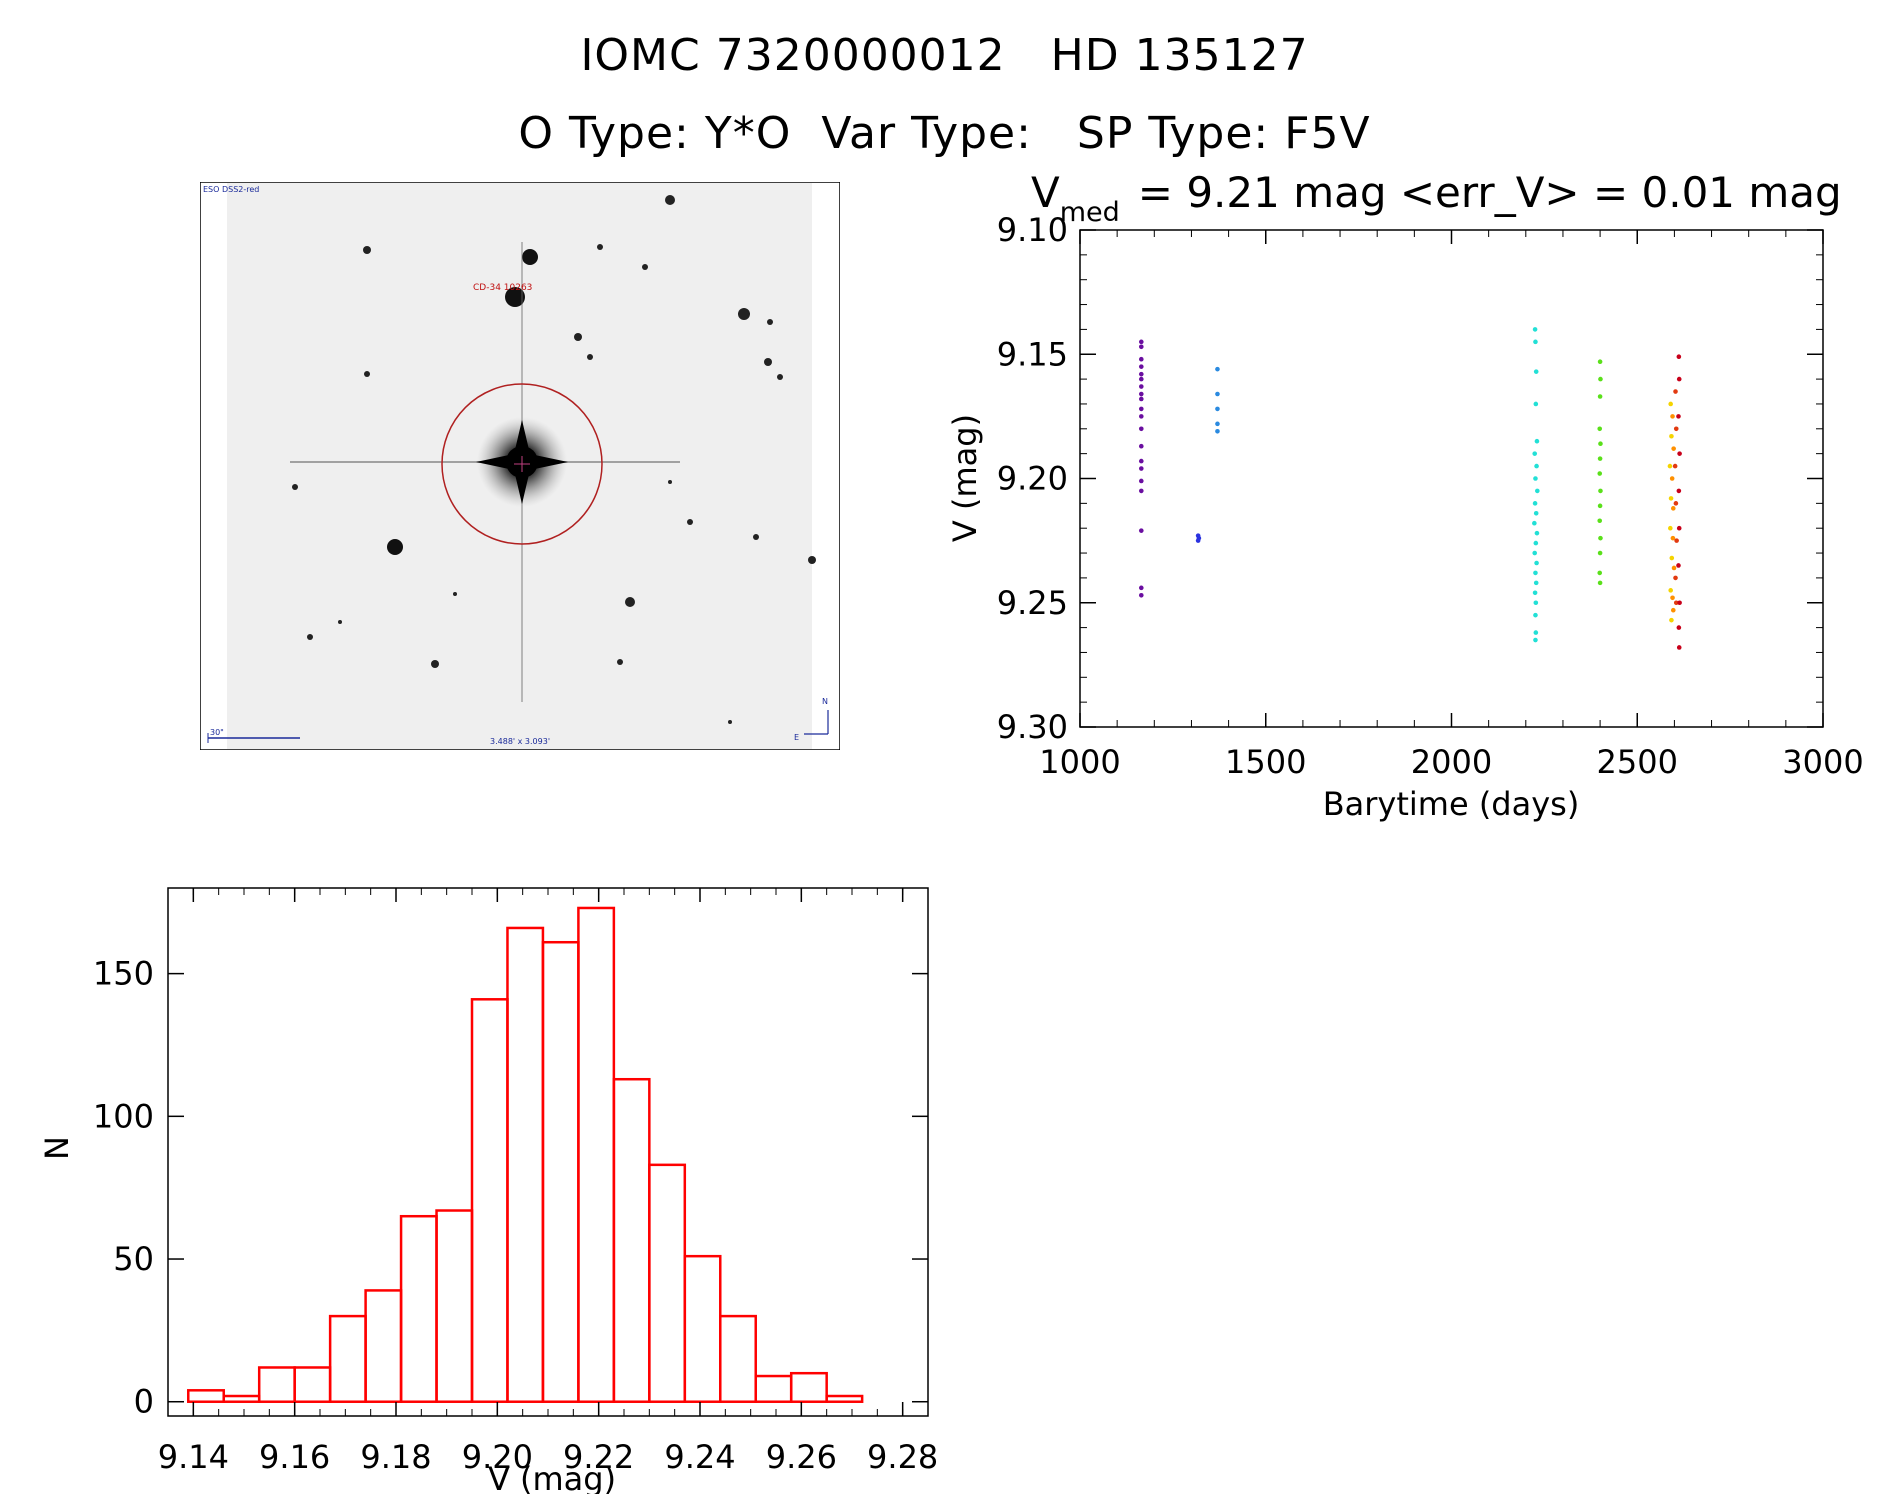 The height and width of the screenshot is (1494, 1889). I want to click on lc-x-tick-label: 3000, so click(1822, 762).